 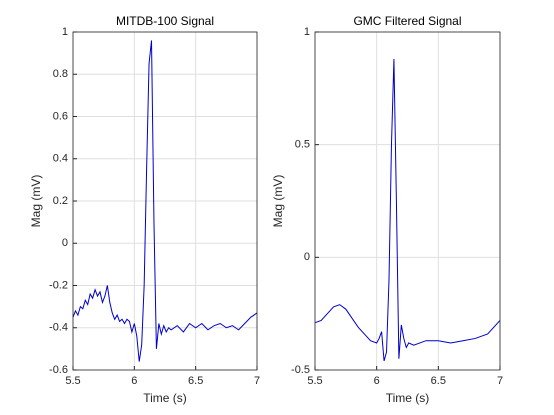 I want to click on y-tick-label: 0.6, so click(x=60, y=116).